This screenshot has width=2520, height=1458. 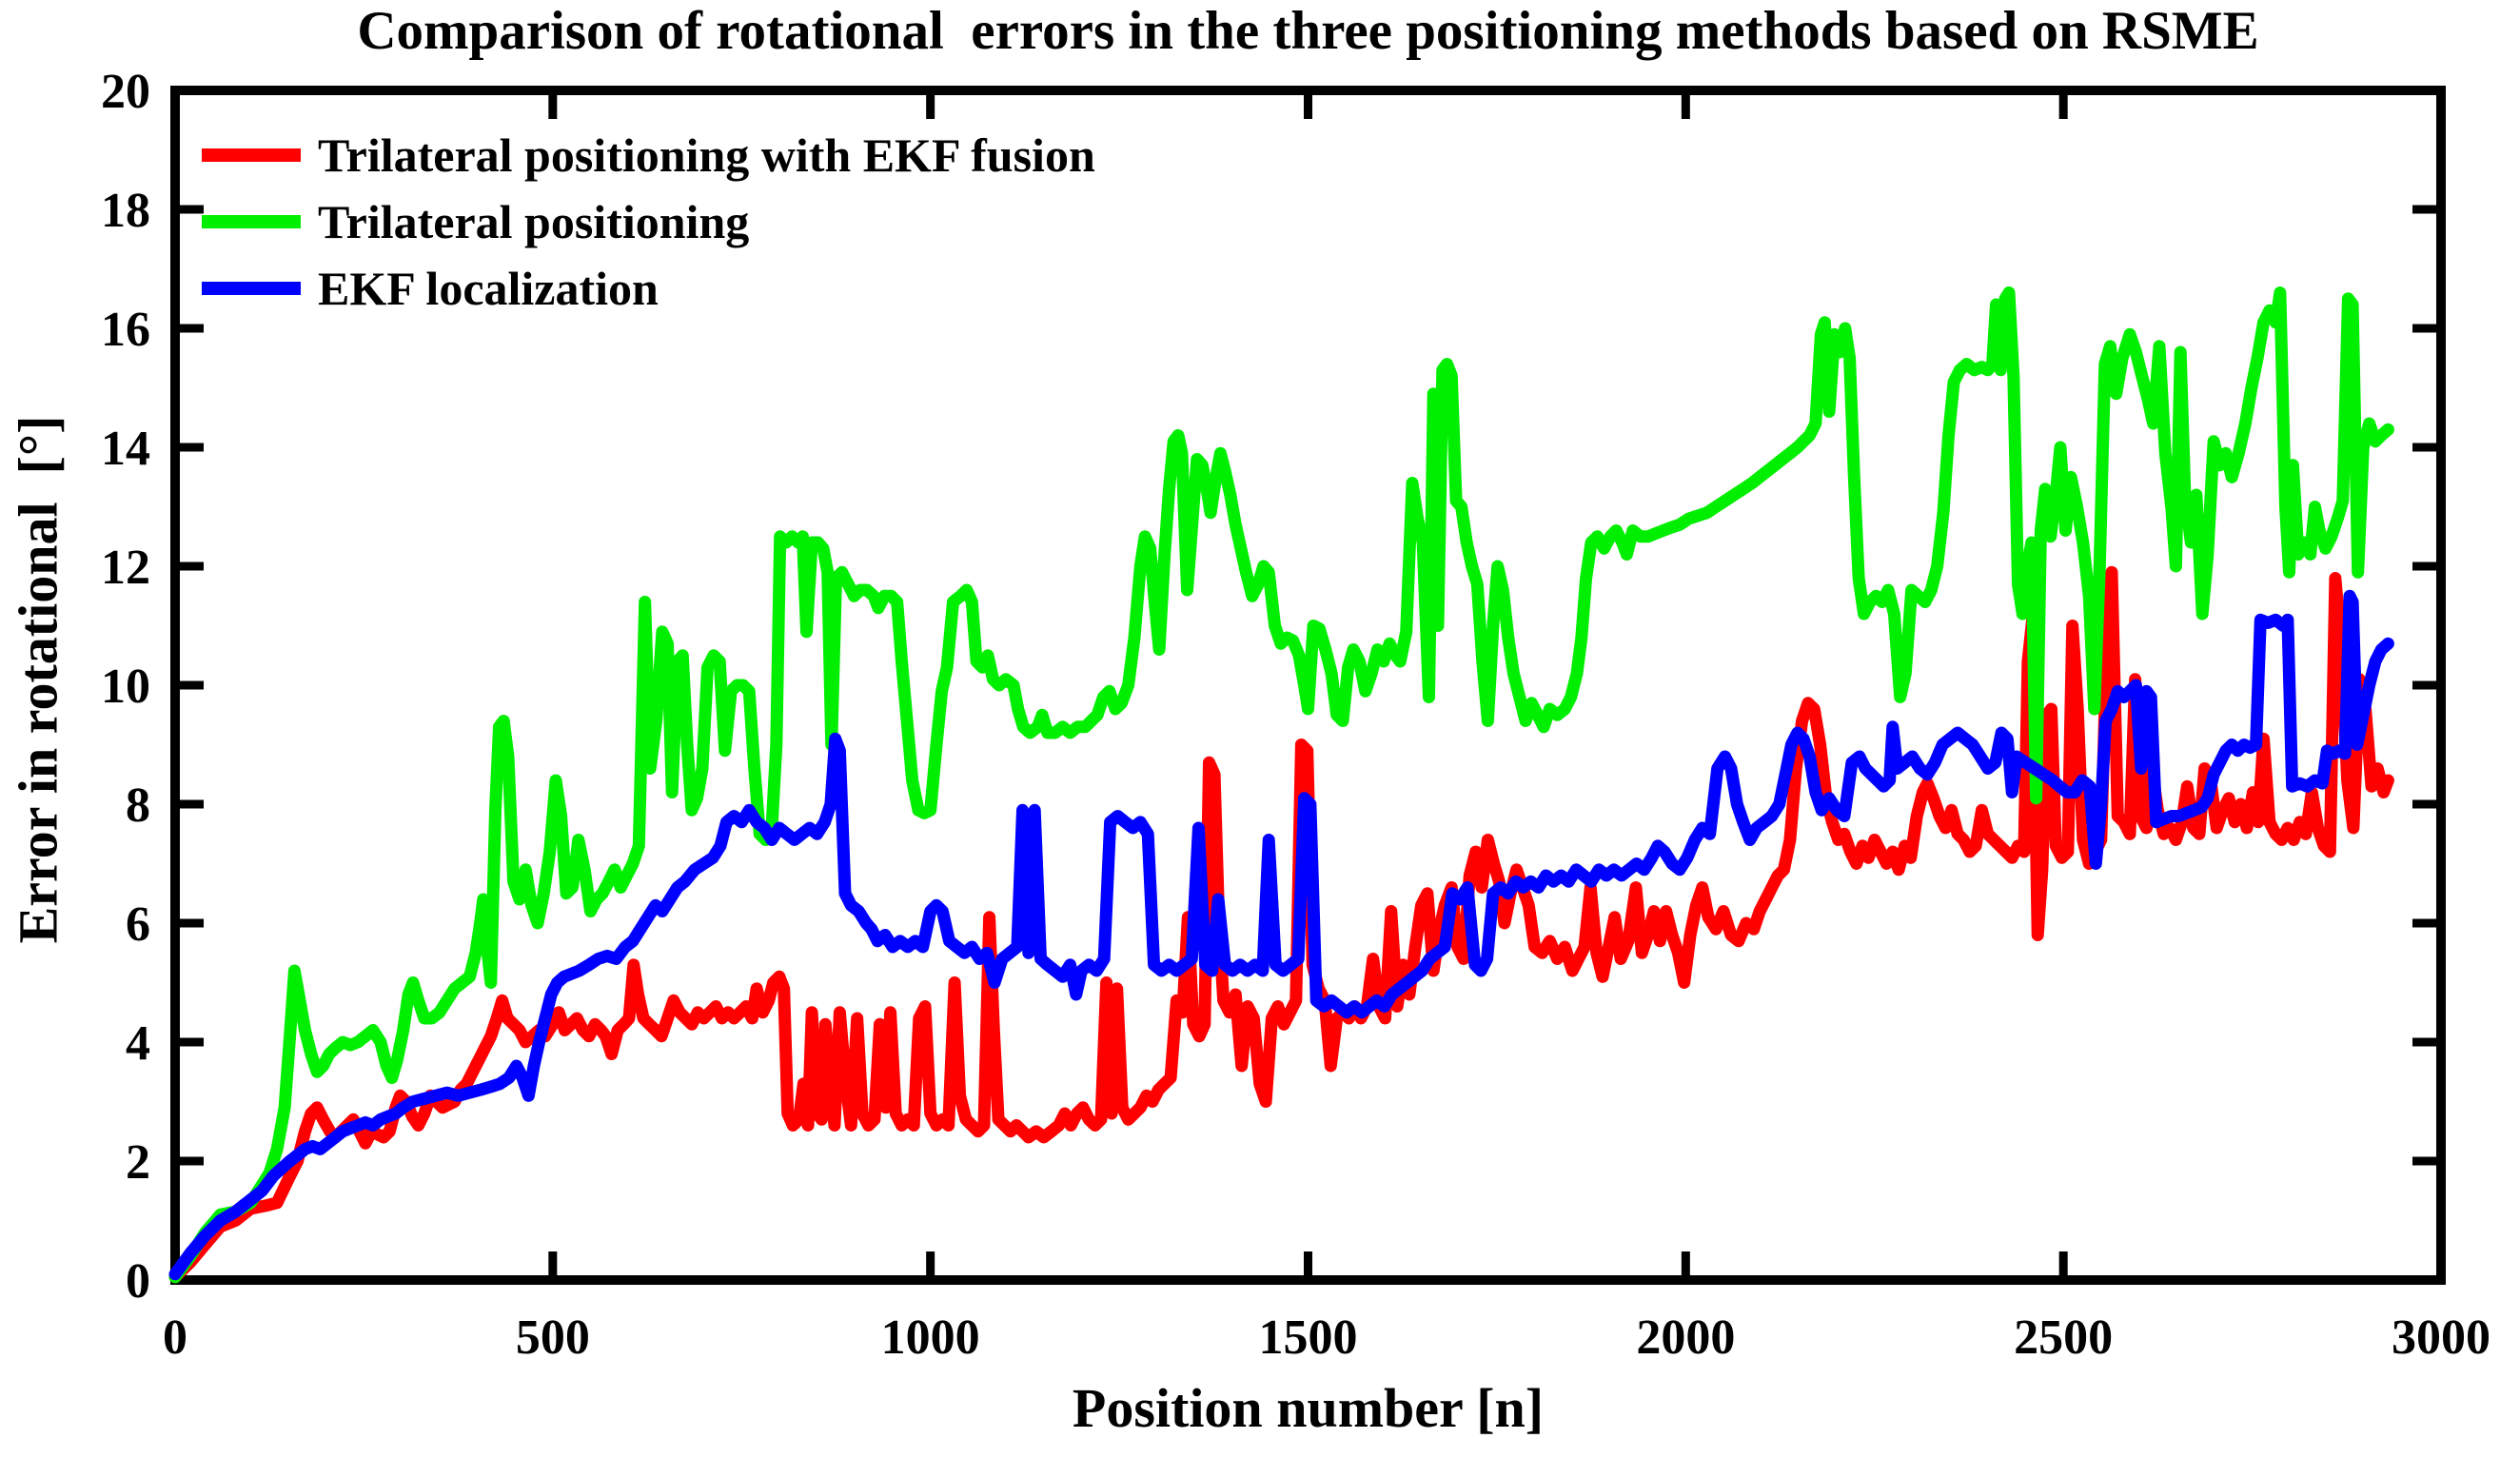 What do you see at coordinates (706, 155) in the screenshot?
I see `legend-label: Trilateral positioning with EKF fusion` at bounding box center [706, 155].